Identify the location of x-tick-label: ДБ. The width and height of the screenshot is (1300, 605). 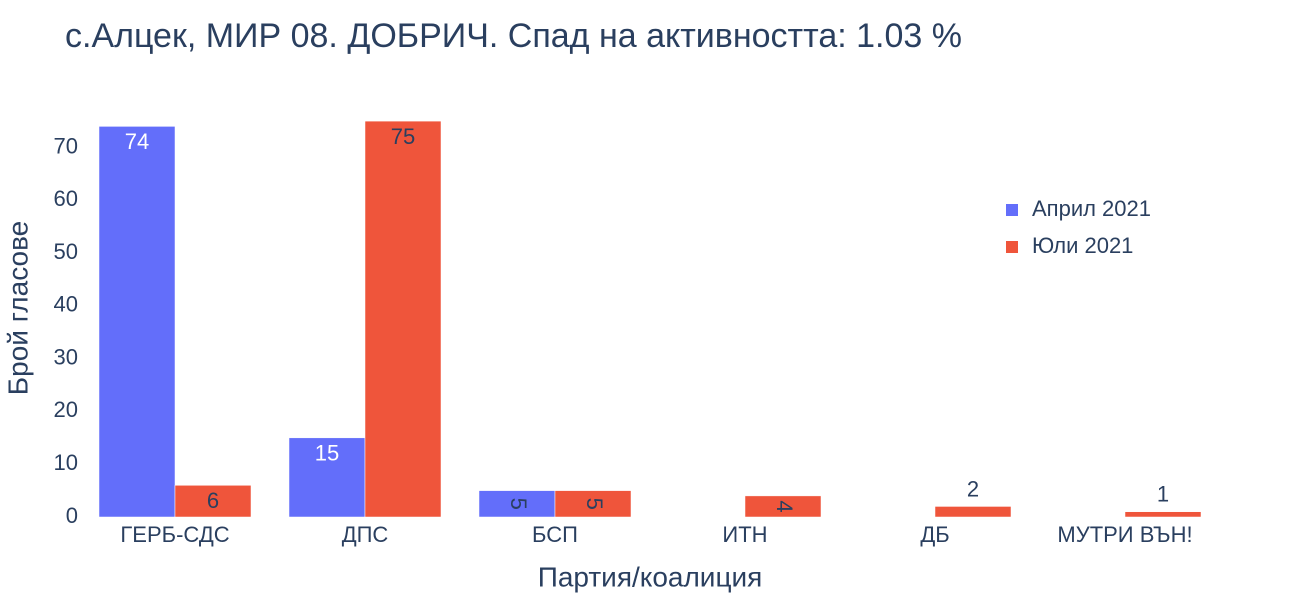
(934, 534).